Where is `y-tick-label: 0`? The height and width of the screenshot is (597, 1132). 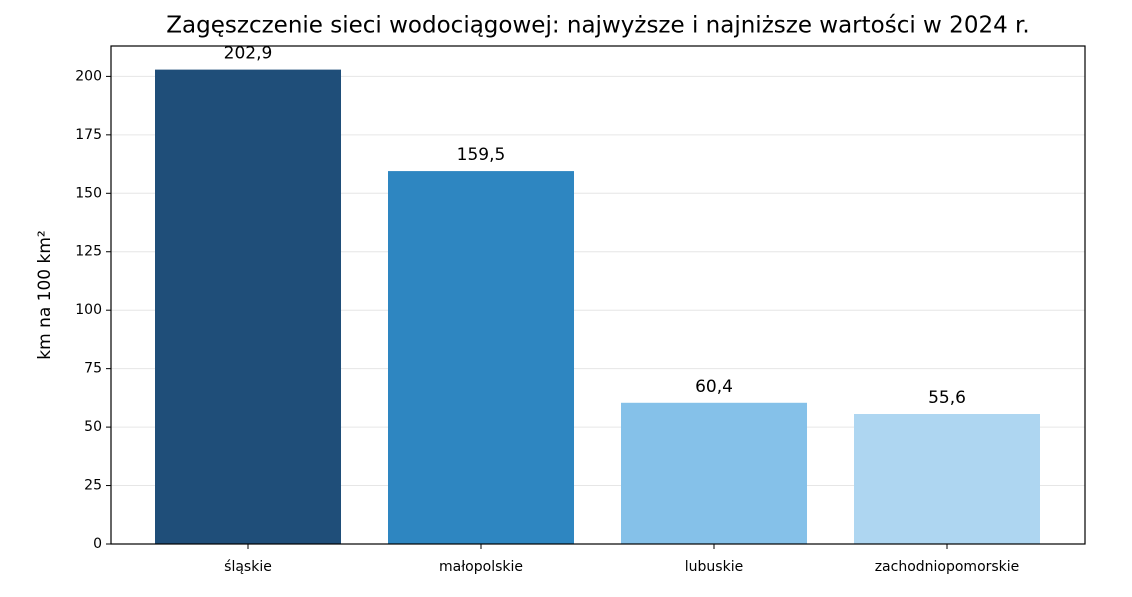
y-tick-label: 0 is located at coordinates (97, 544).